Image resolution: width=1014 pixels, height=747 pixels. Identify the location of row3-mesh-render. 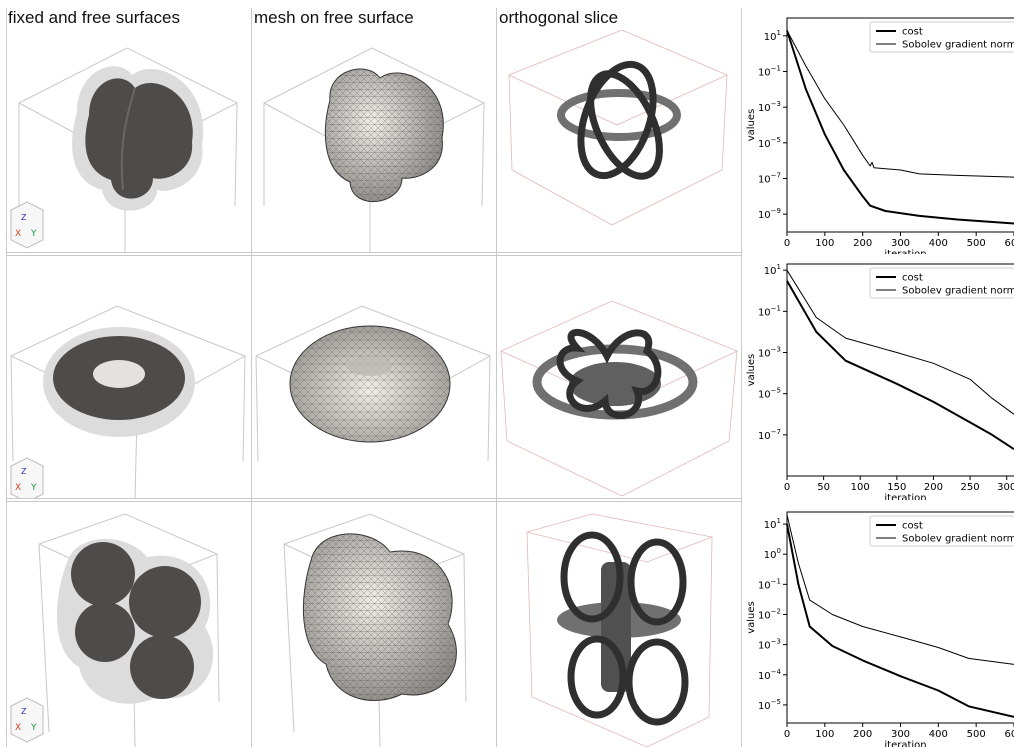
(374, 624).